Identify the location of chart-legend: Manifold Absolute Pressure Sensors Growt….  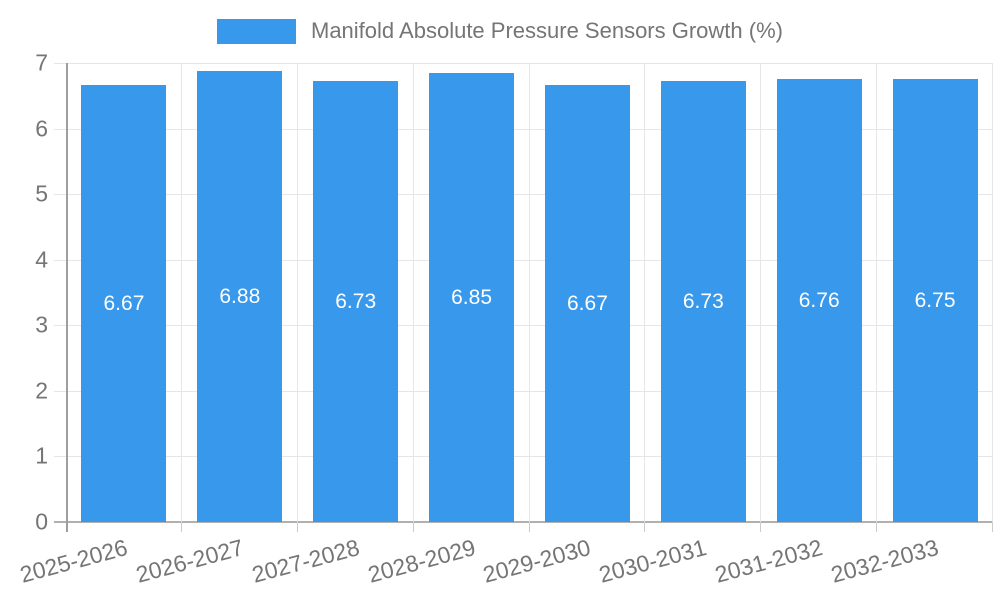
(500, 31).